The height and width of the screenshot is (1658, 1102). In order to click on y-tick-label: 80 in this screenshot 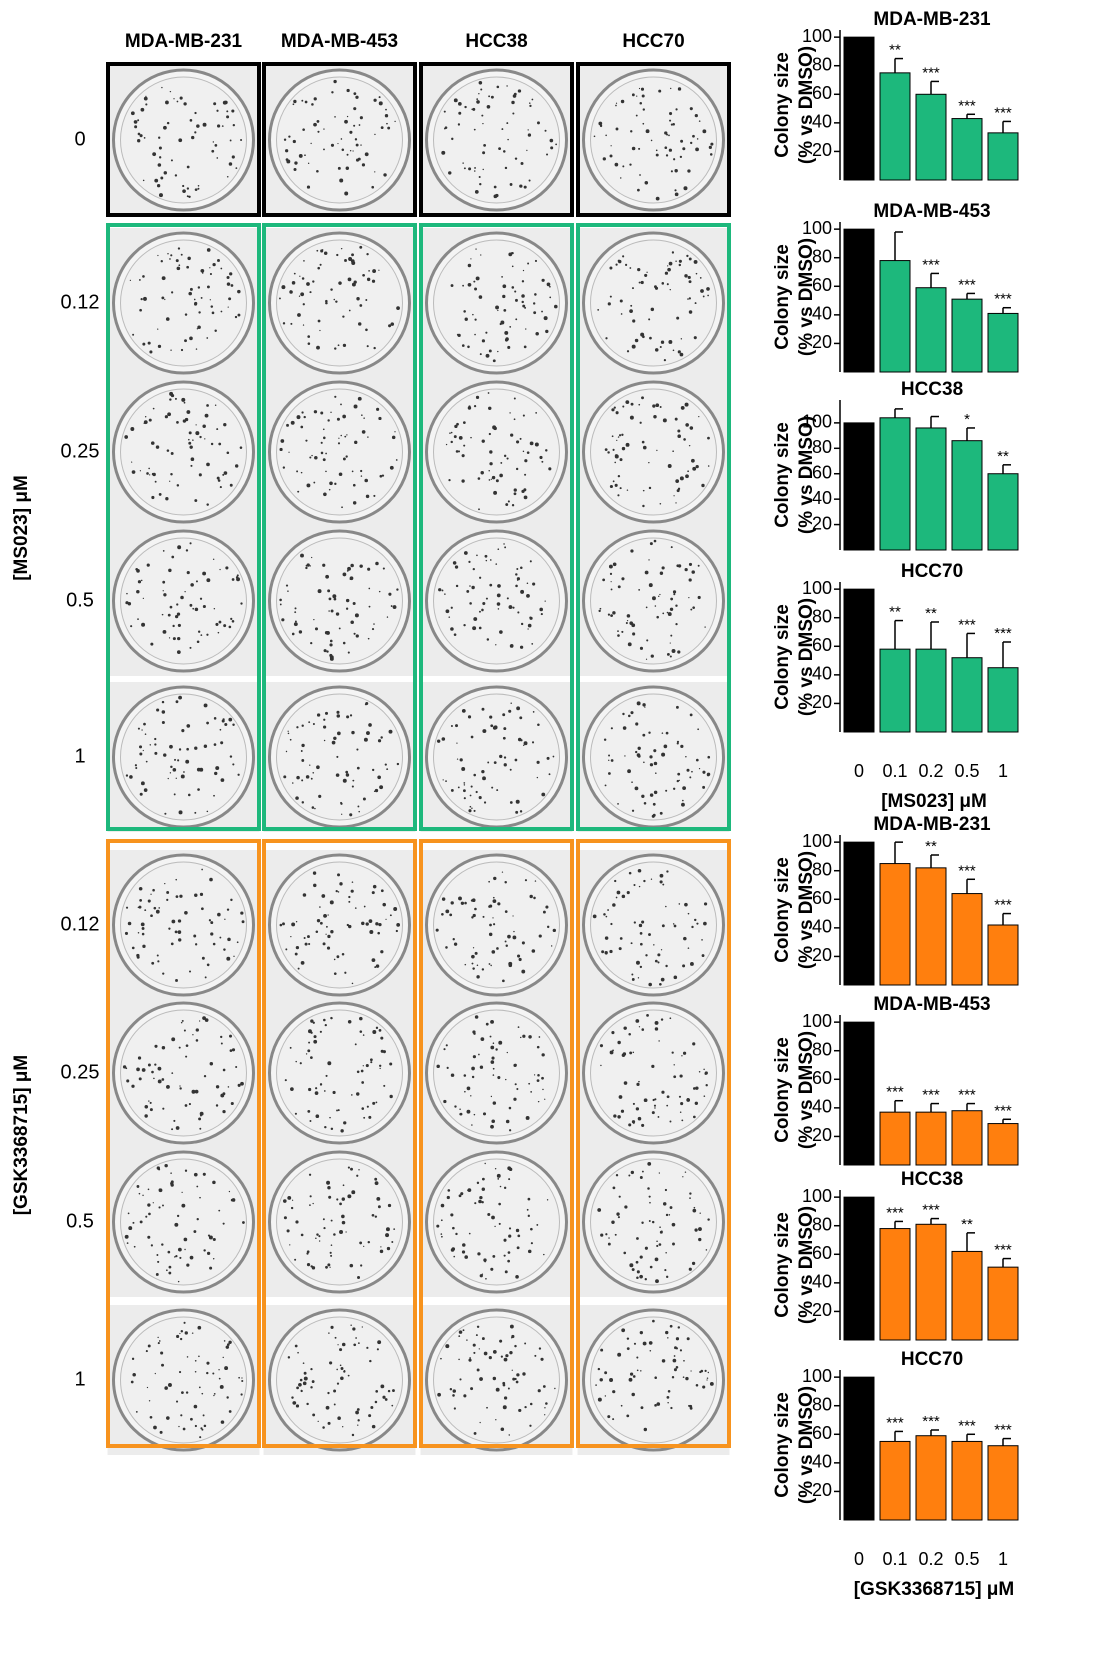, I will do `click(822, 447)`.